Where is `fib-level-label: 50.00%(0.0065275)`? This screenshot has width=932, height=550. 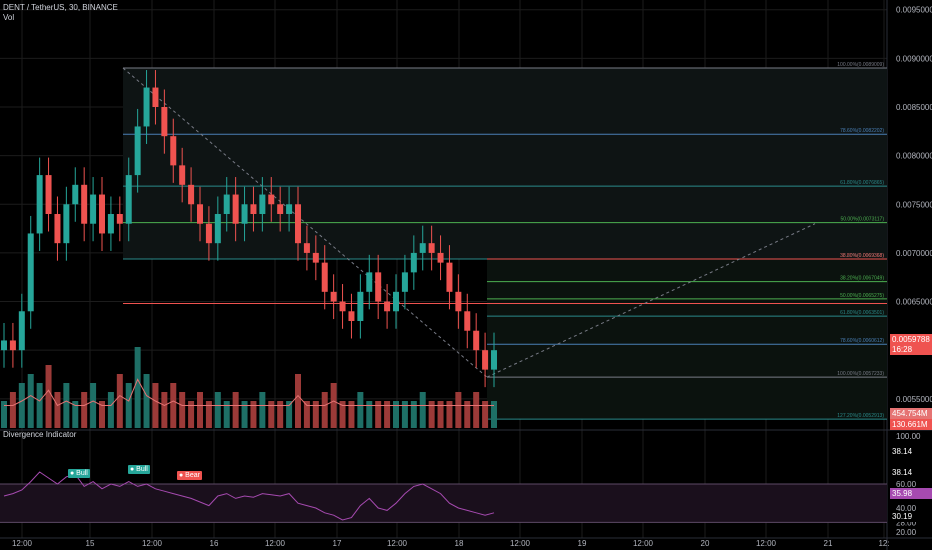 fib-level-label: 50.00%(0.0065275) is located at coordinates (862, 296).